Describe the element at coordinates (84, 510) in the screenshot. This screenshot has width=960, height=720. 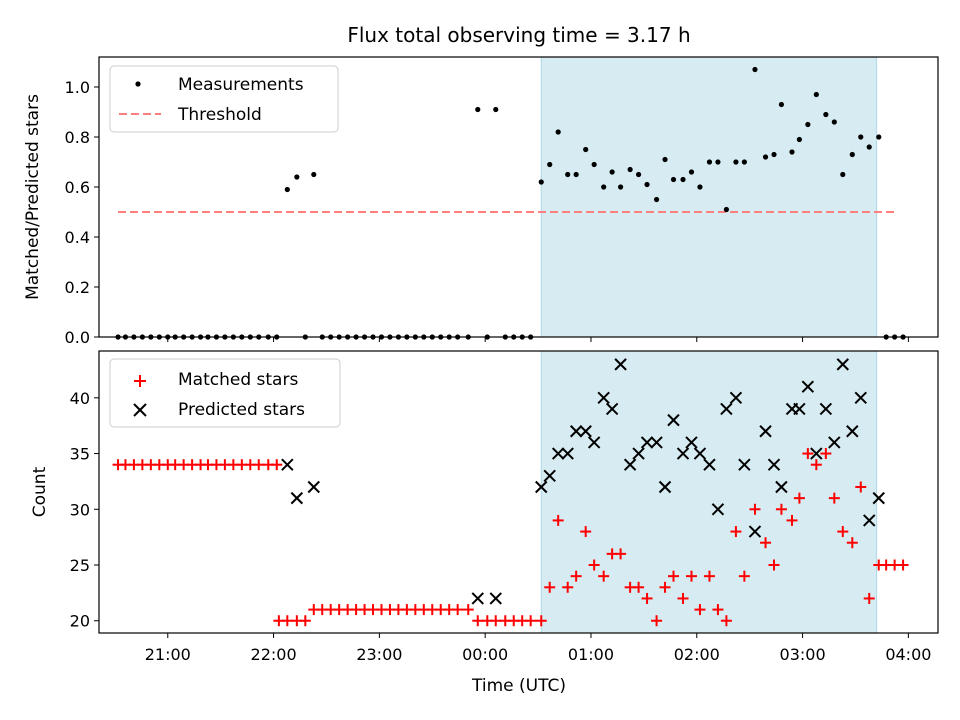
I see `y-axis-count: 20 25 30 35 40` at that location.